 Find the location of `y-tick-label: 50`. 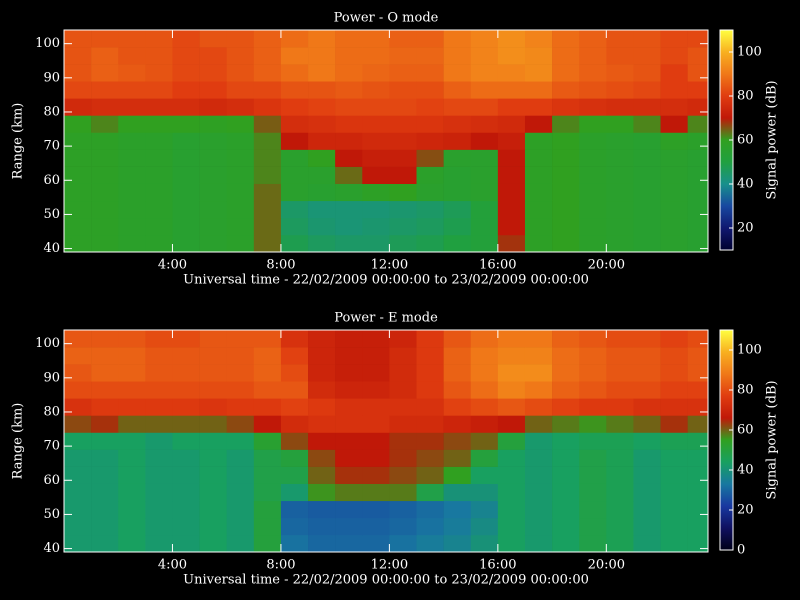

y-tick-label: 50 is located at coordinates (51, 214).